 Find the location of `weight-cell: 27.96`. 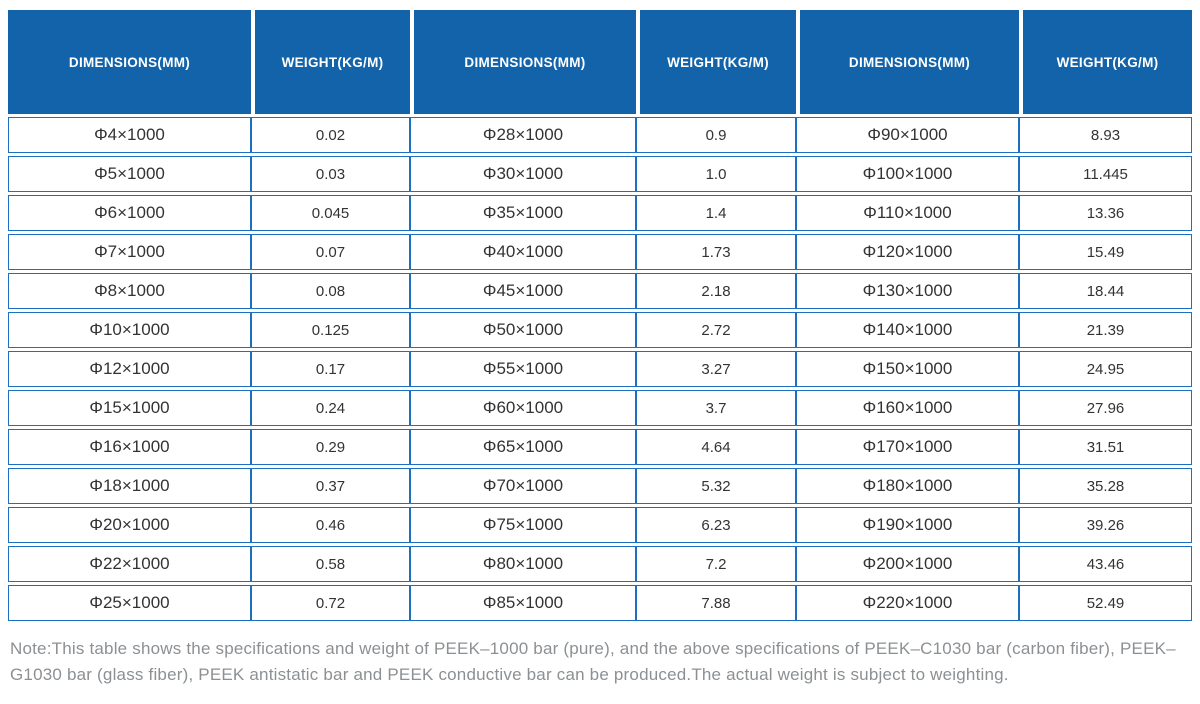

weight-cell: 27.96 is located at coordinates (1105, 408).